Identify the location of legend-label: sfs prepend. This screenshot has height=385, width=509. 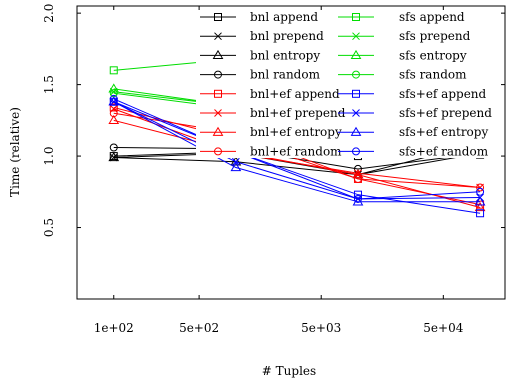
(435, 36).